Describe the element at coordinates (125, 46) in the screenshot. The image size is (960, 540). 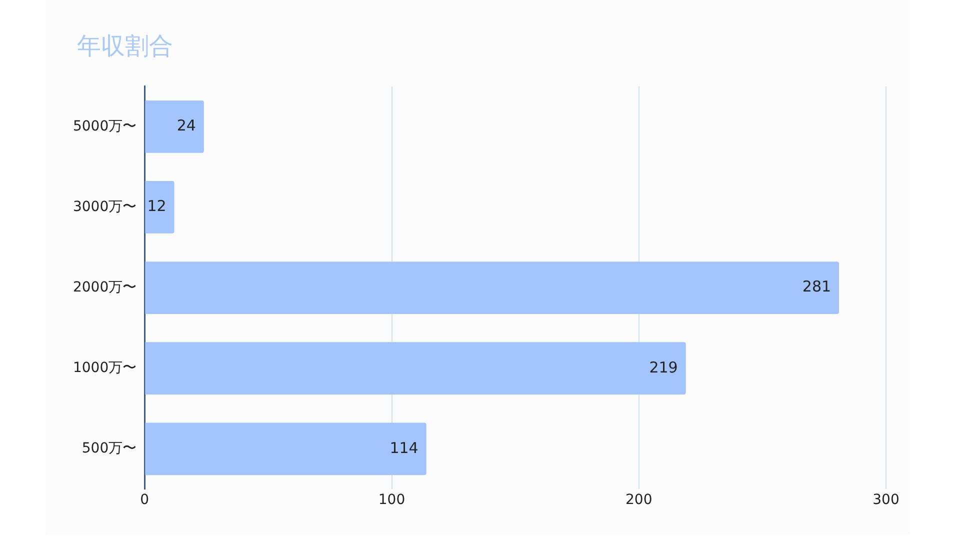
I see `chart-title: 年収割合` at that location.